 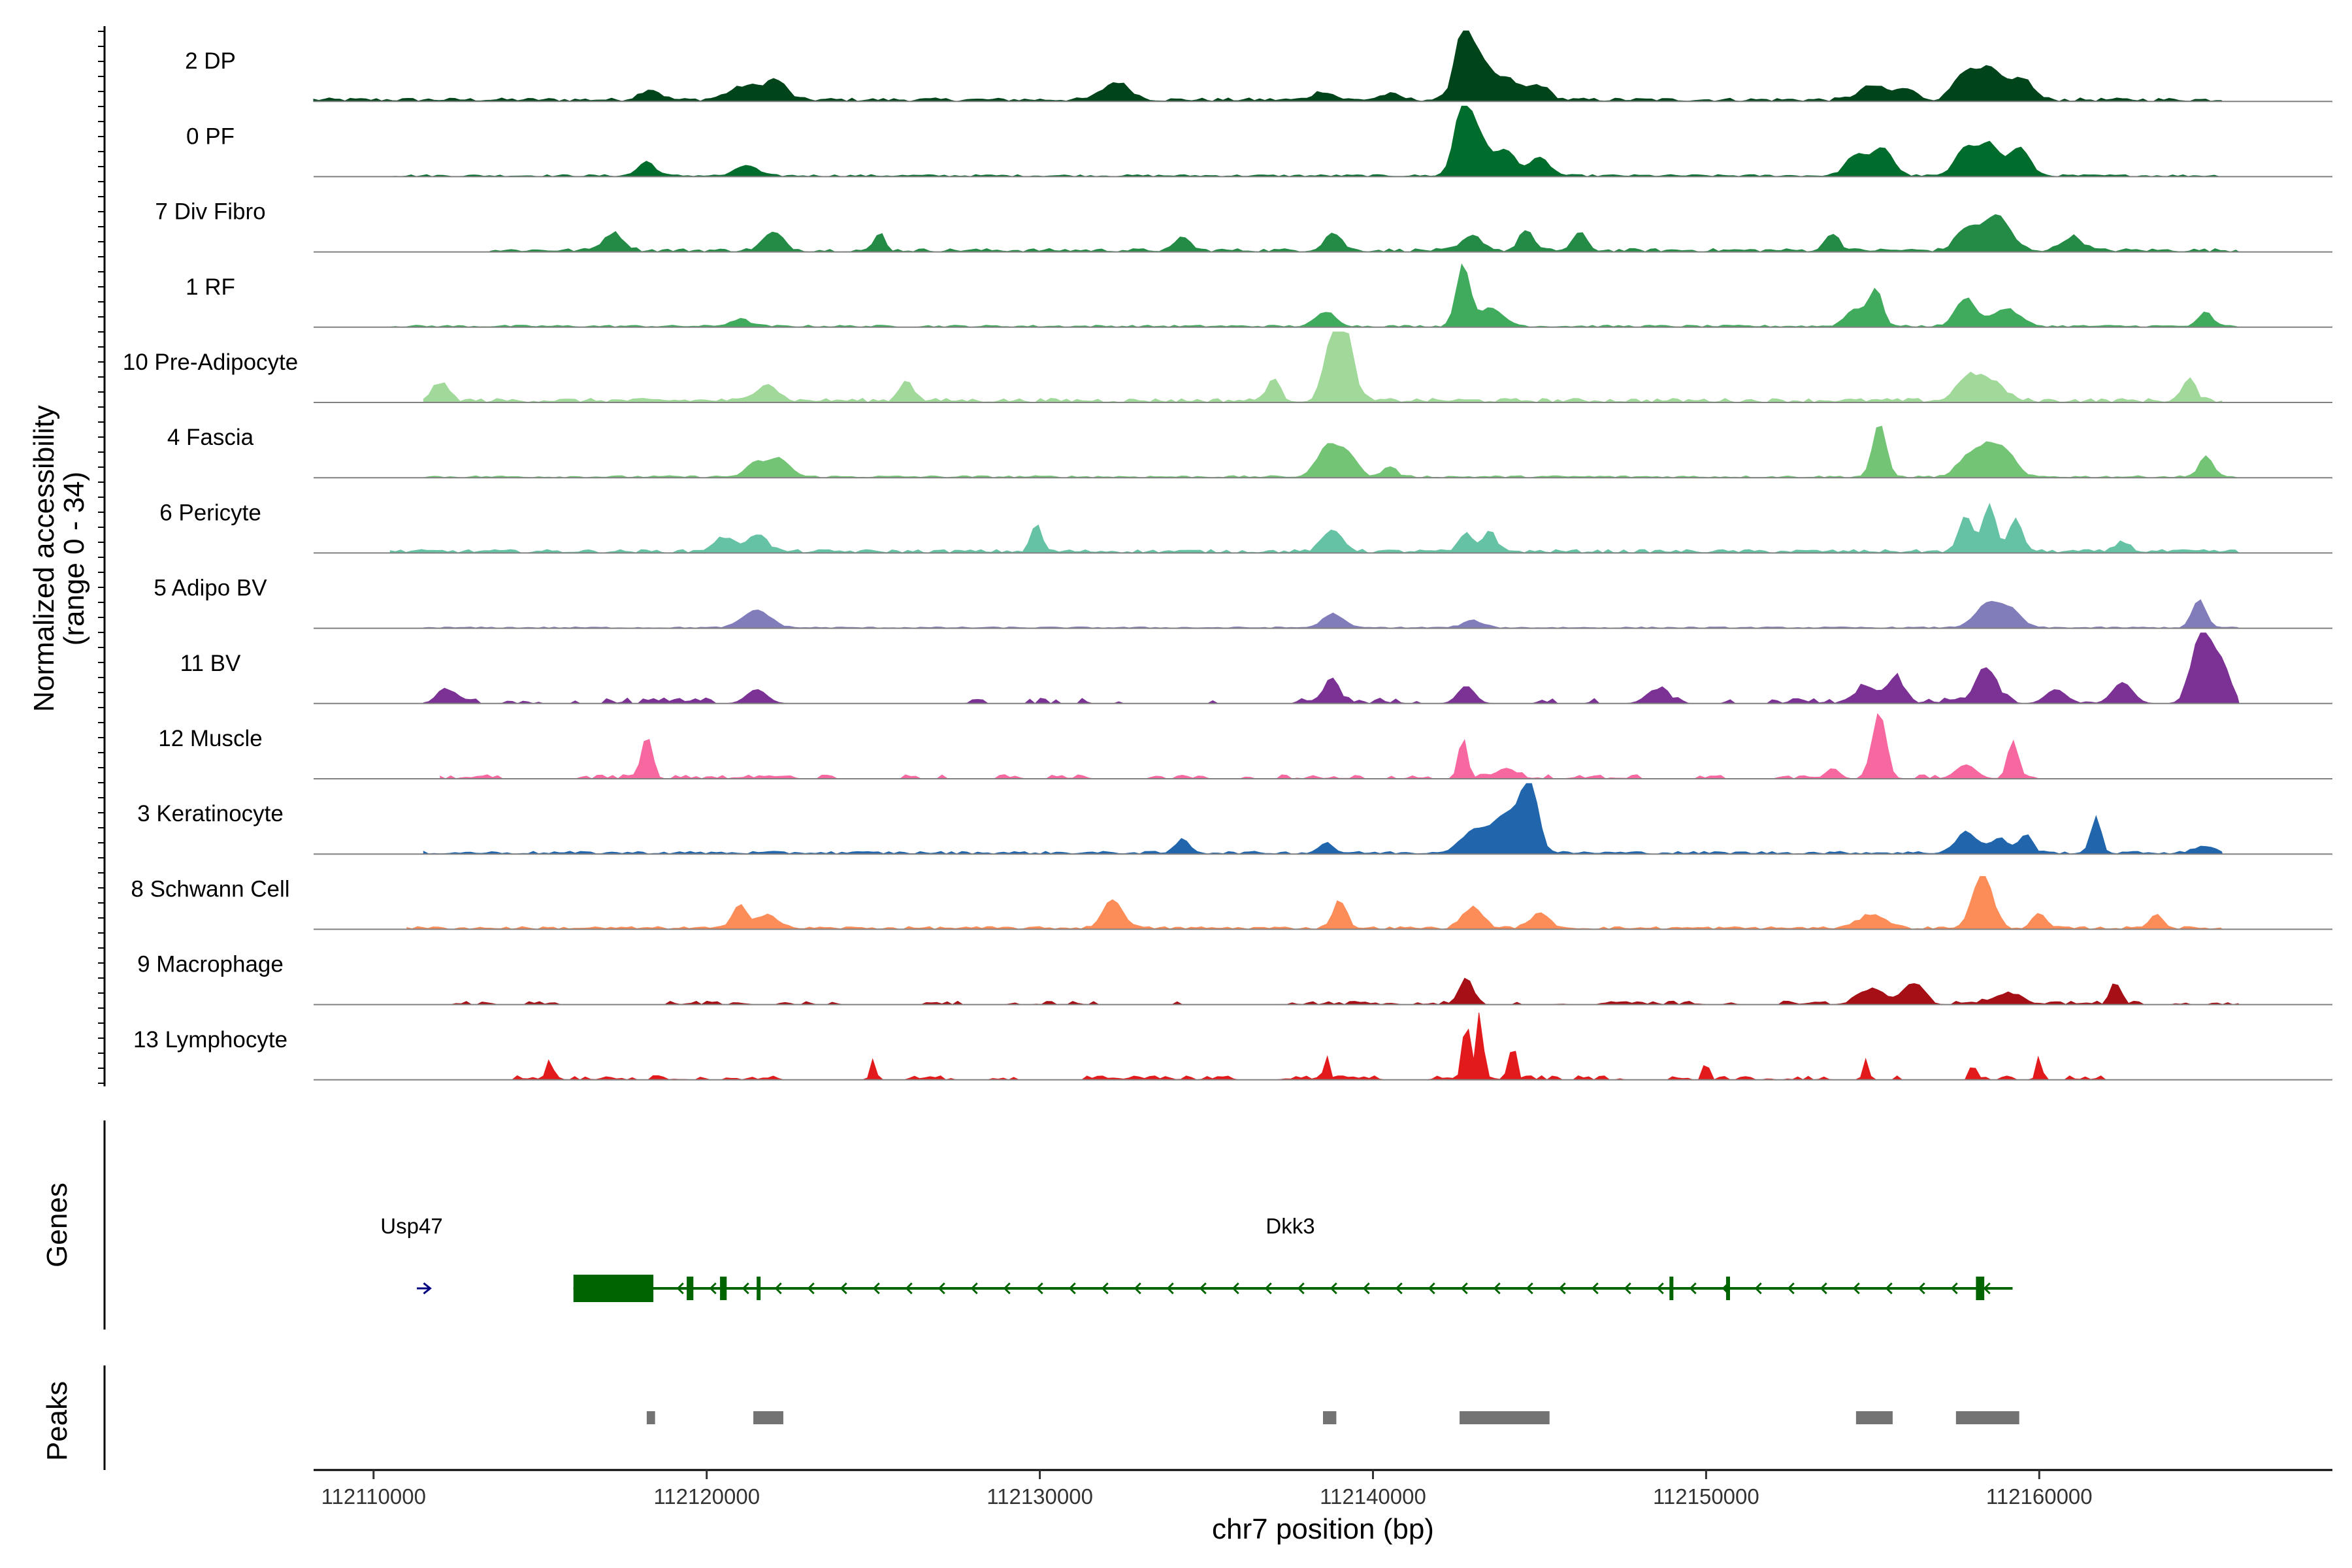 I want to click on gene-label: Dkk3, so click(x=1290, y=1226).